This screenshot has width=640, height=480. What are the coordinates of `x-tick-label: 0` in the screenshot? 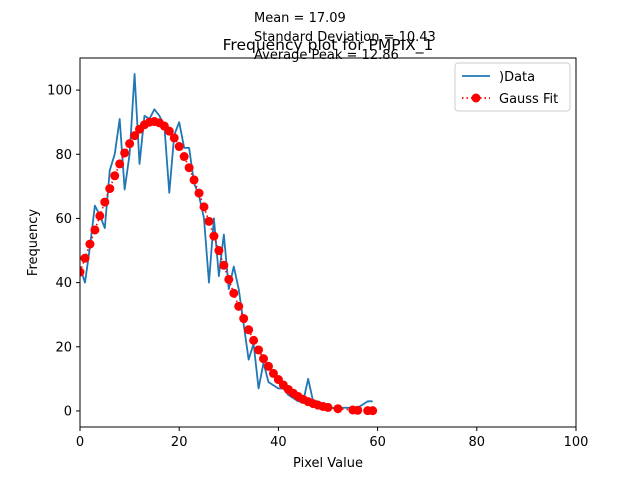 It's located at (80, 442).